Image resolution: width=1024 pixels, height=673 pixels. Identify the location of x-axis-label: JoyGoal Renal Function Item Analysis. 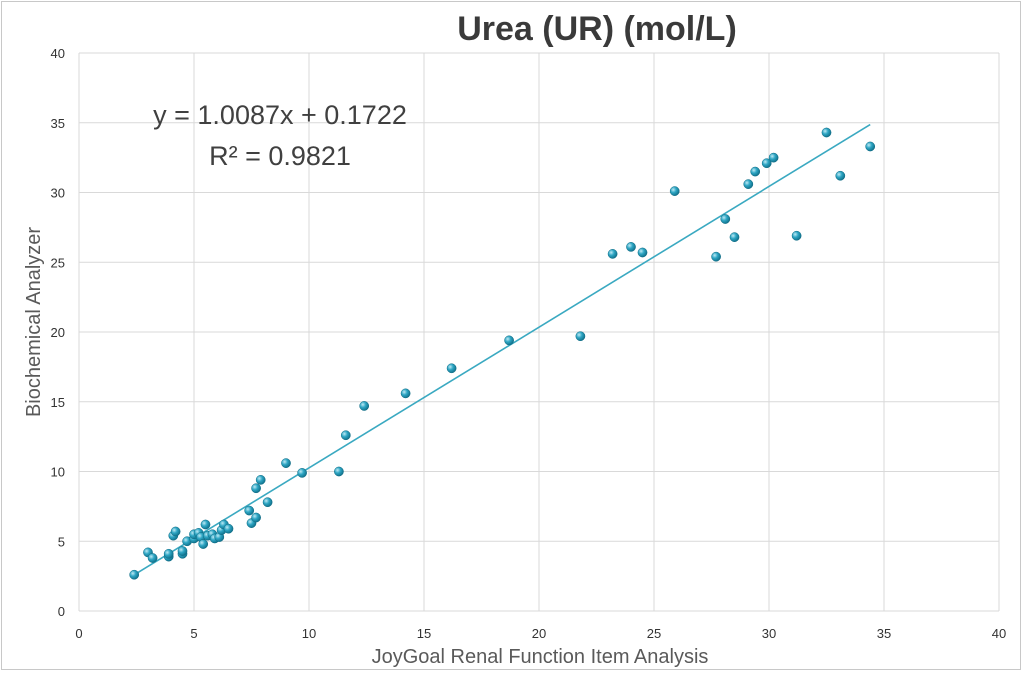
(540, 657).